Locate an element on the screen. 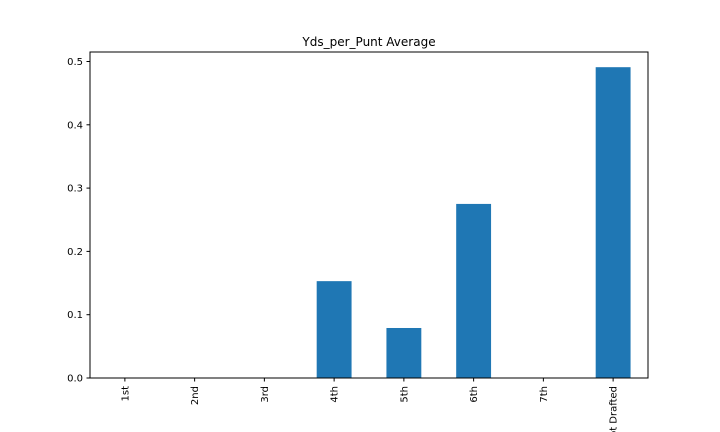  x-tick-label: 3rd is located at coordinates (265, 394).